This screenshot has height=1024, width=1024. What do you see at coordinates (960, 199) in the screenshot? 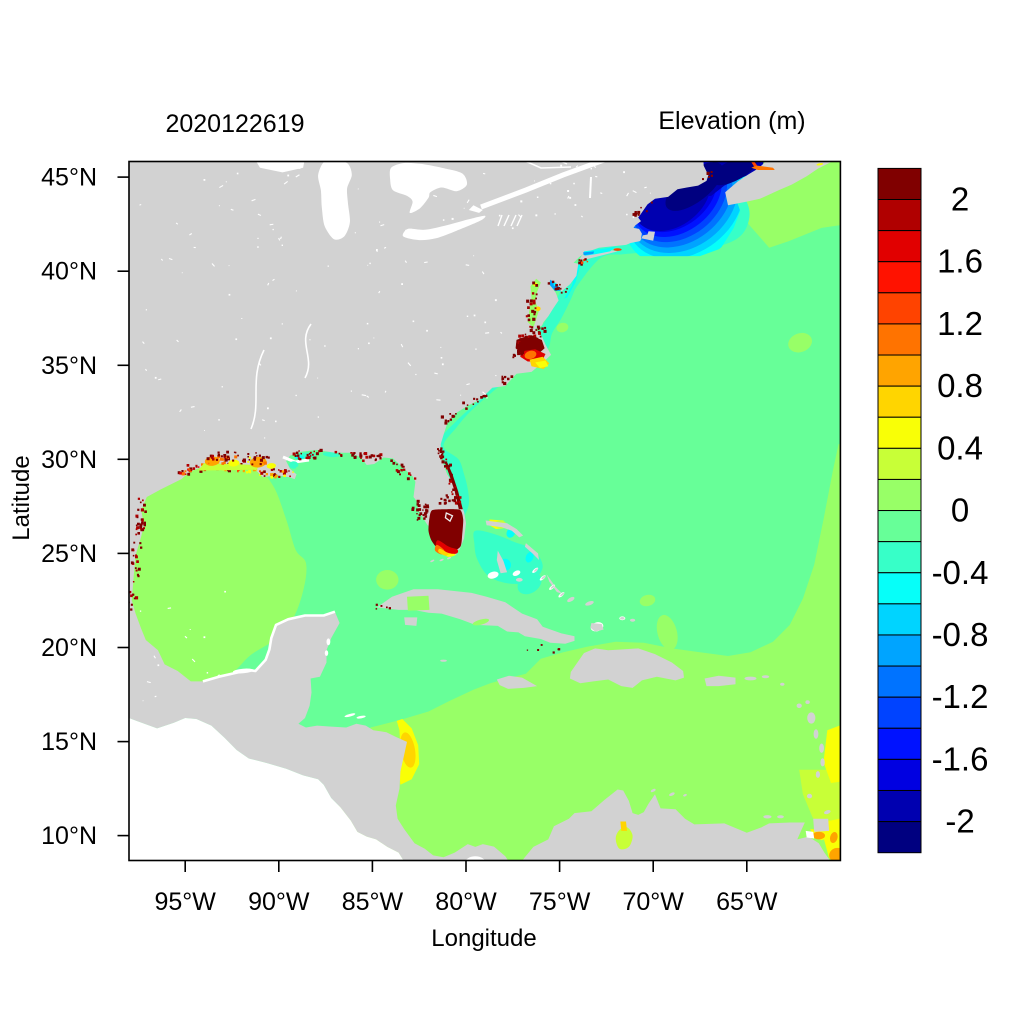
I see `svg-text: 2` at bounding box center [960, 199].